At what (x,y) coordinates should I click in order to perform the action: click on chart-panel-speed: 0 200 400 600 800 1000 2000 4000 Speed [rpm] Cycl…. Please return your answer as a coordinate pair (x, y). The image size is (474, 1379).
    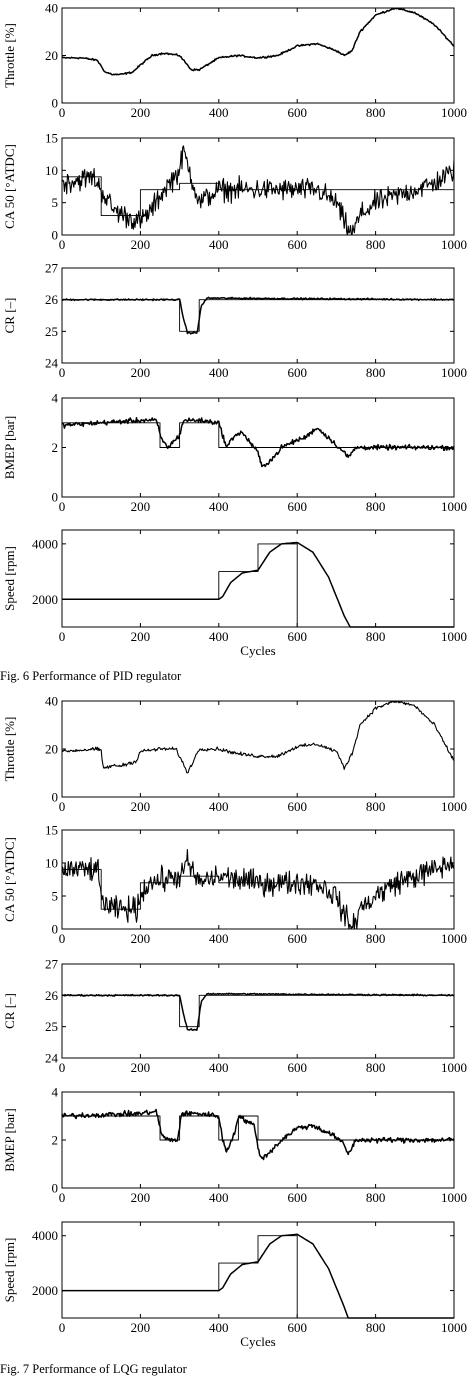
    Looking at the image, I should click on (234, 593).